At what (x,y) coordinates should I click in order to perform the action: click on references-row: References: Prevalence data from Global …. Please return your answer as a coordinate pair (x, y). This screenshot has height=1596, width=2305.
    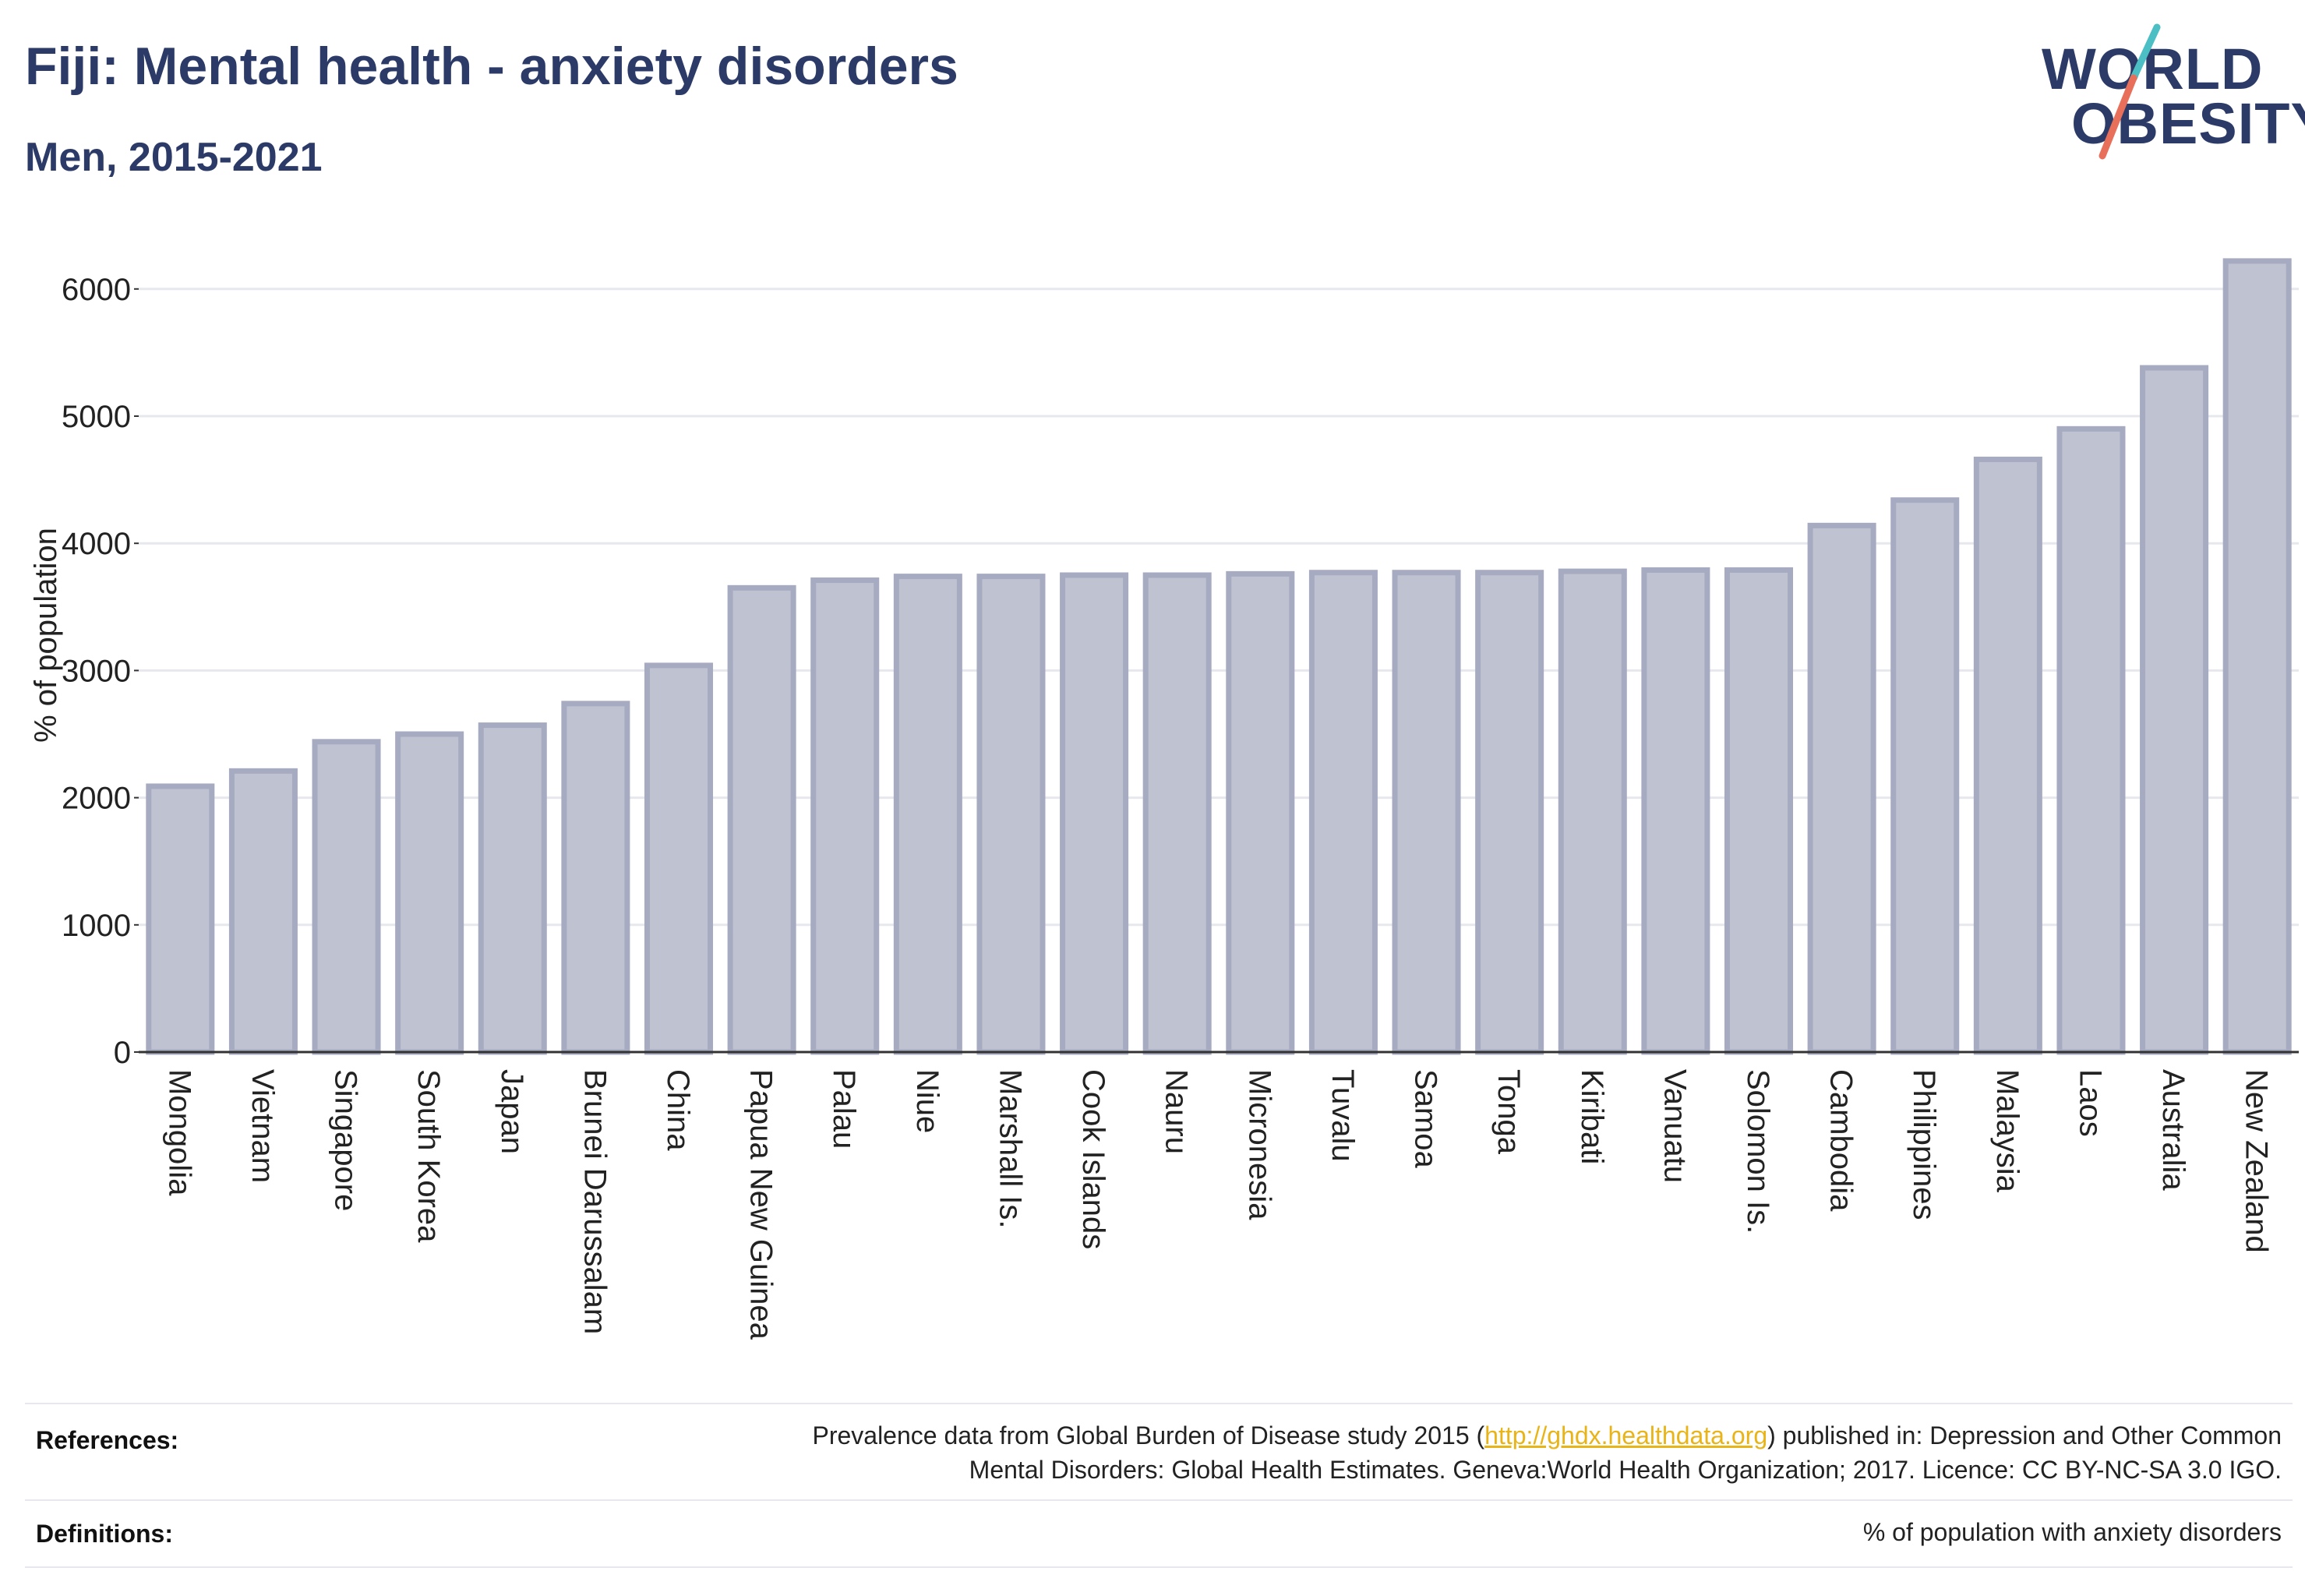
    Looking at the image, I should click on (1159, 1452).